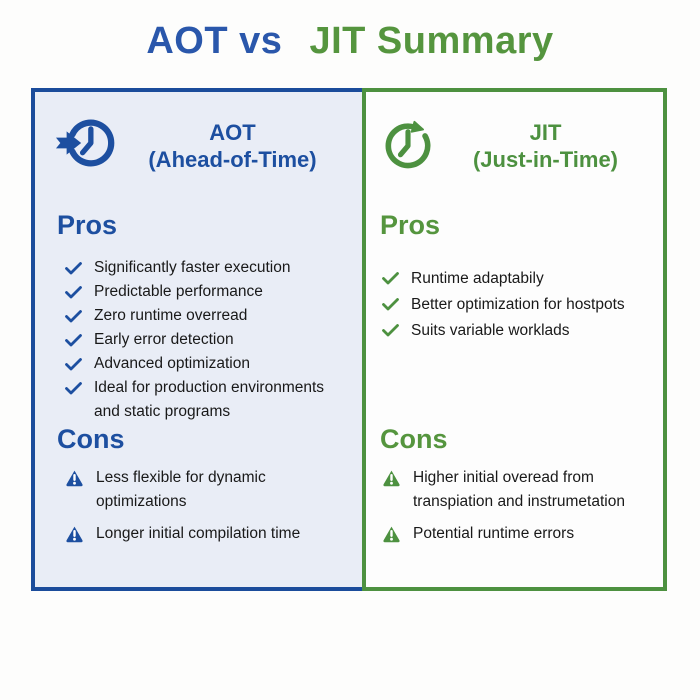 The height and width of the screenshot is (700, 700). I want to click on list-item: Less flexible for dynamic optimizations, so click(201, 490).